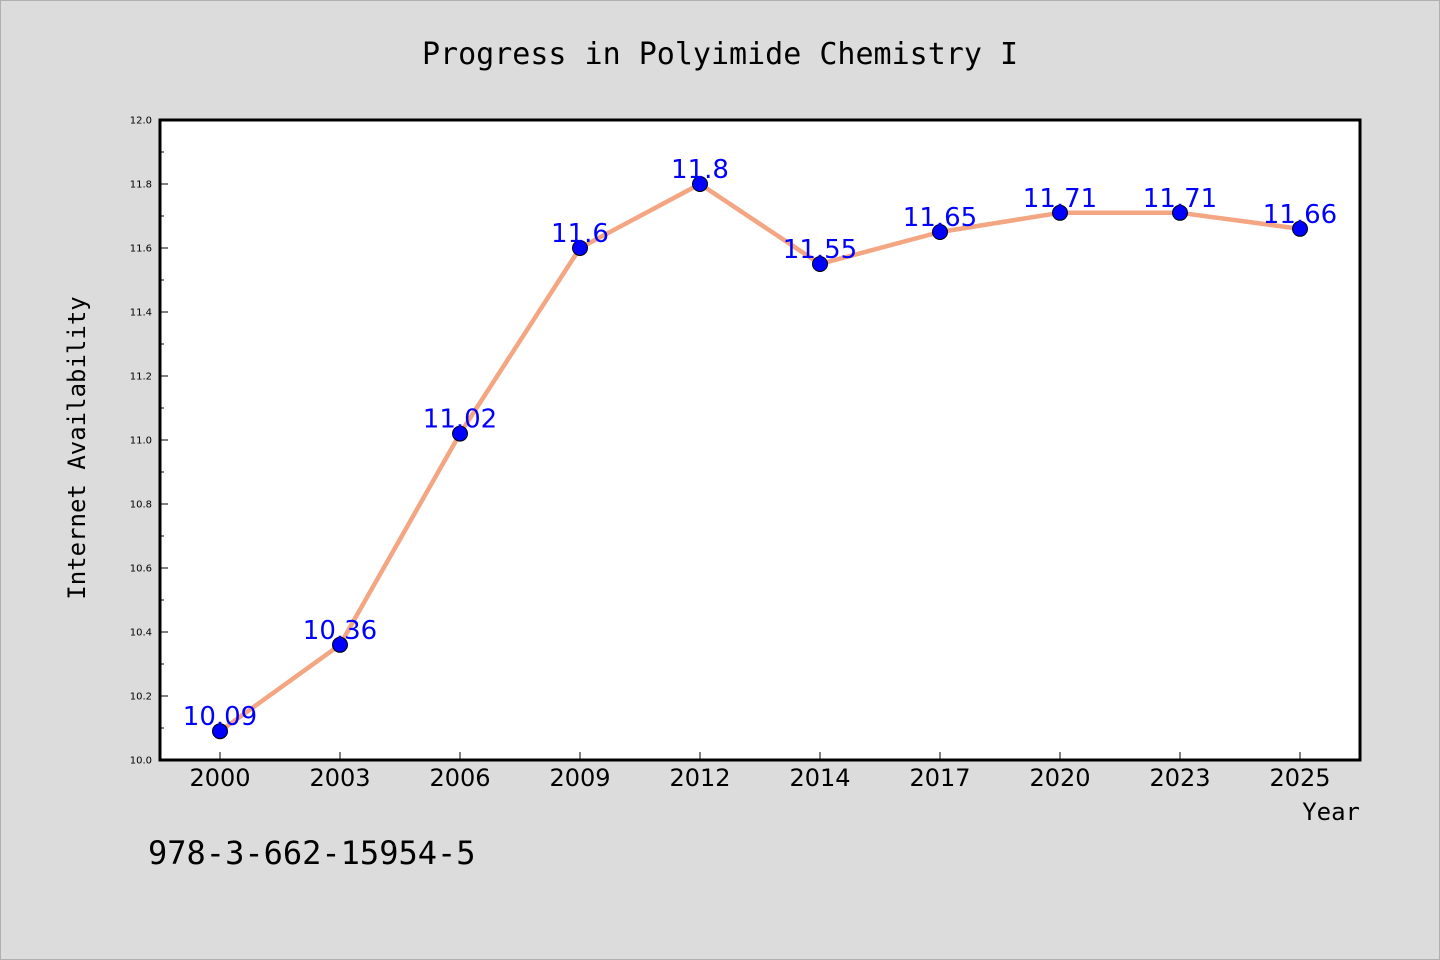 The height and width of the screenshot is (960, 1440). Describe the element at coordinates (141, 633) in the screenshot. I see `y-tick-label: 10.4` at that location.